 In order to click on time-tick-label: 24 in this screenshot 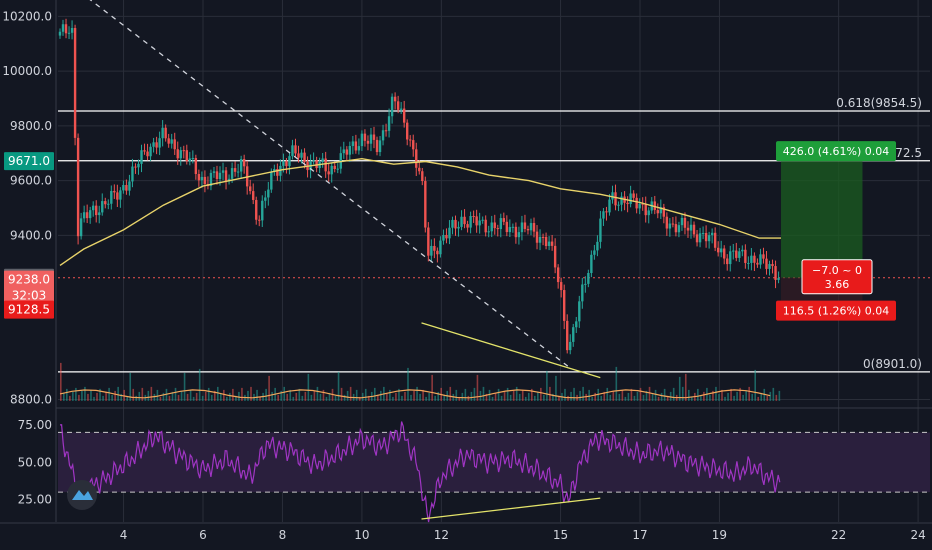, I will do `click(917, 535)`.